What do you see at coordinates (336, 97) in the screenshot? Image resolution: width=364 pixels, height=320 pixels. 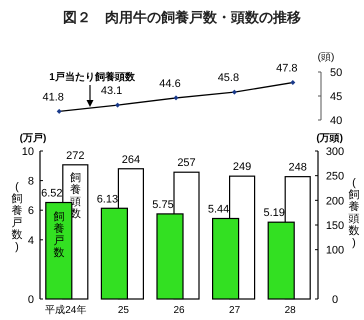 I see `y-tick-label: 45` at bounding box center [336, 97].